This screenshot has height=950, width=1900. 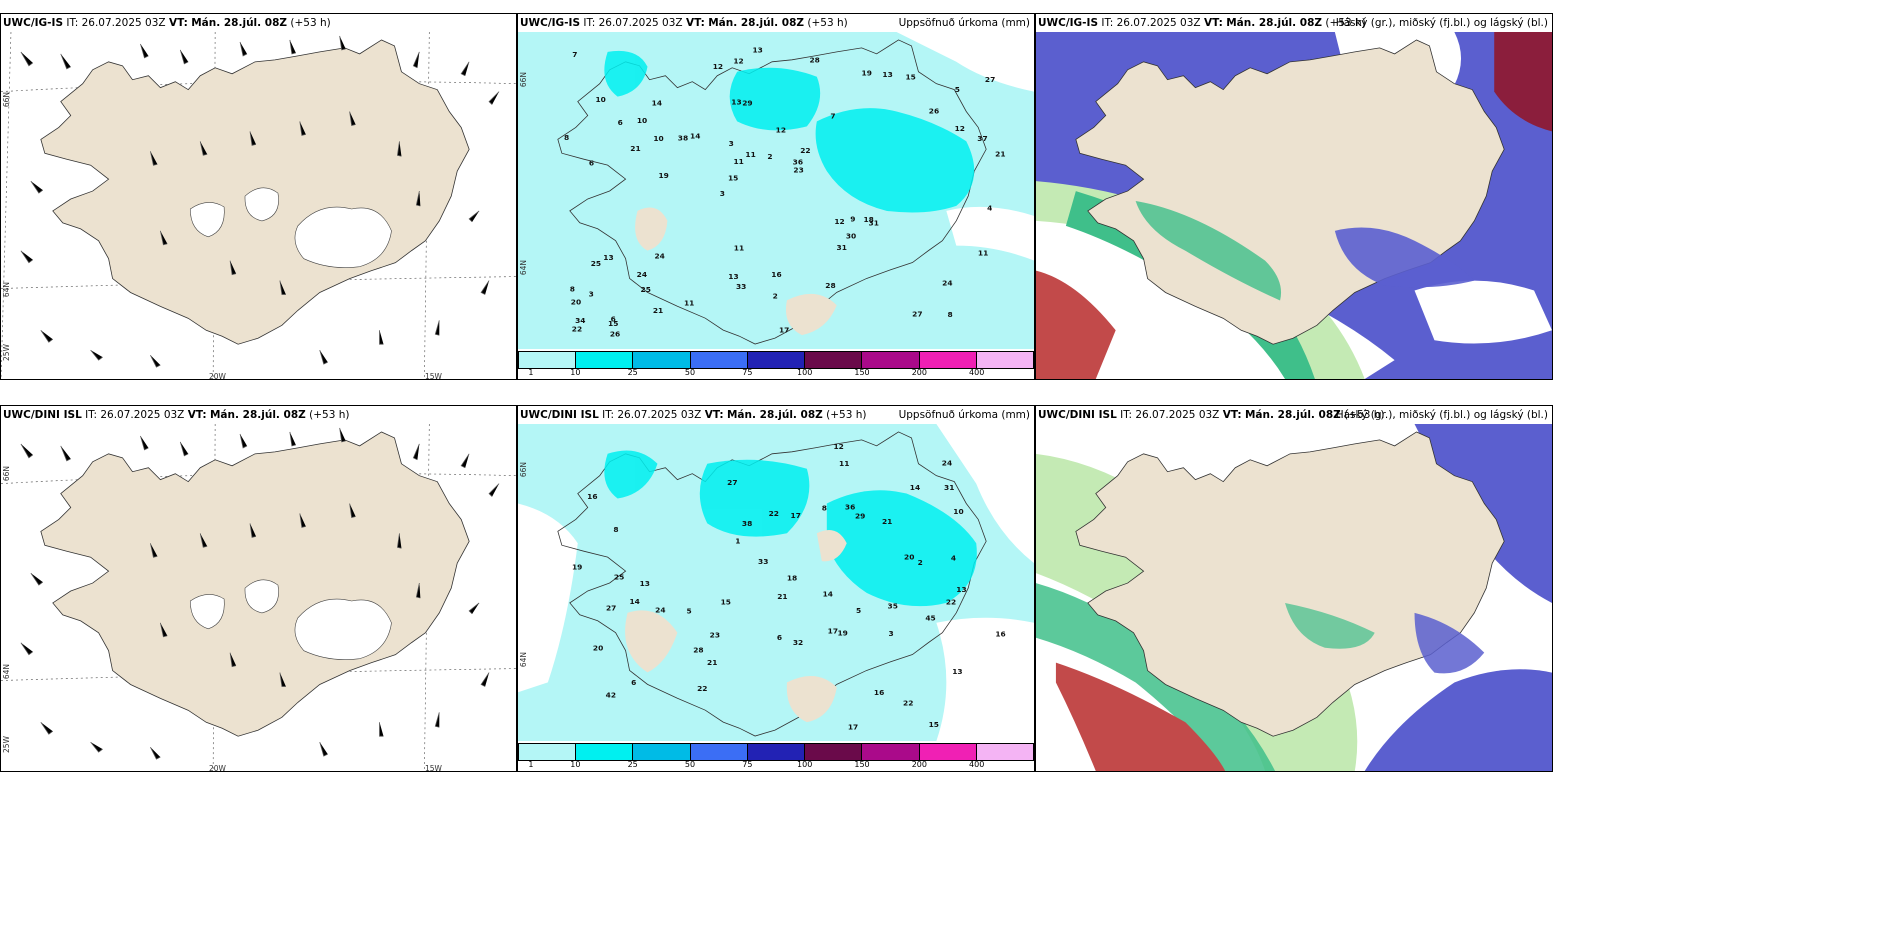 What do you see at coordinates (805, 372) in the screenshot?
I see `colorbar-label: 100` at bounding box center [805, 372].